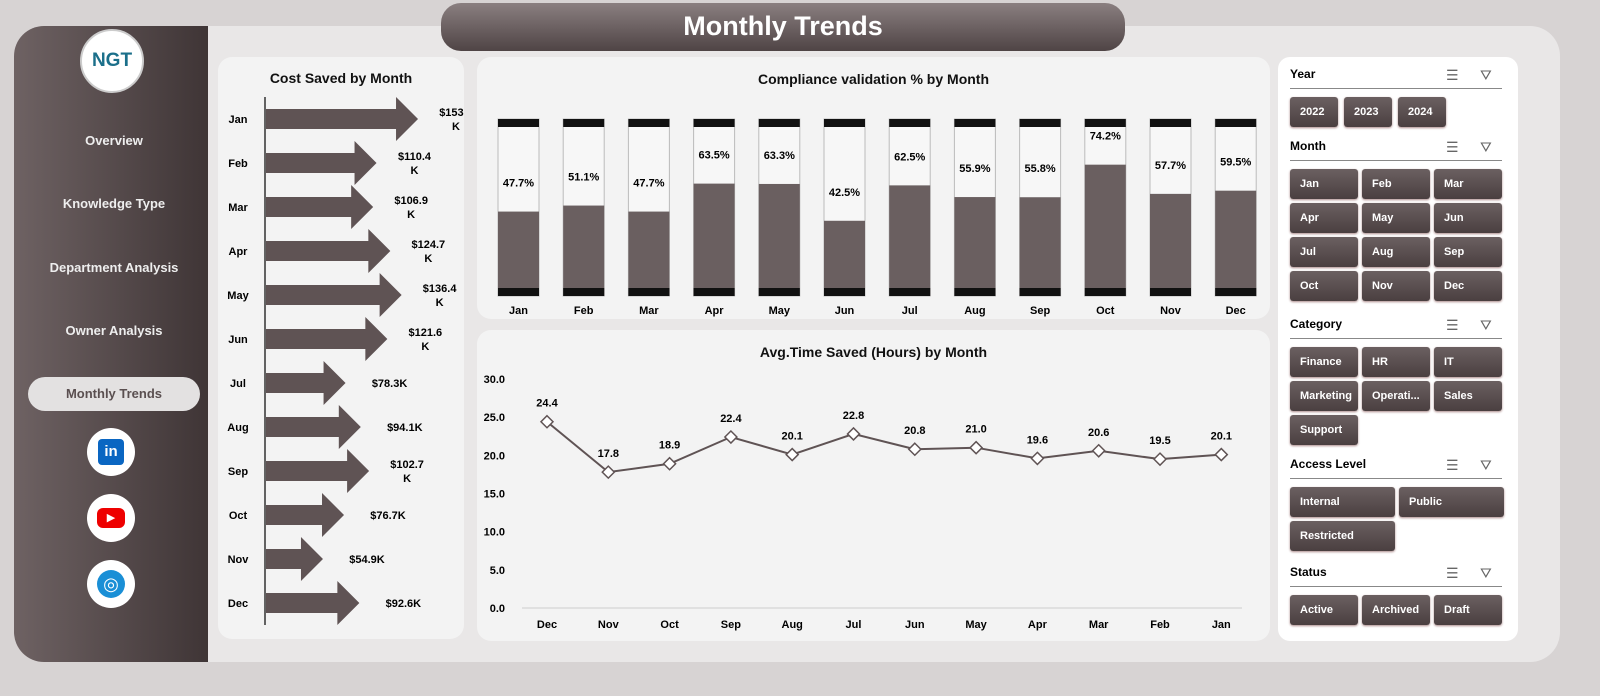  Describe the element at coordinates (1468, 184) in the screenshot. I see `slicer-item: Mar` at that location.